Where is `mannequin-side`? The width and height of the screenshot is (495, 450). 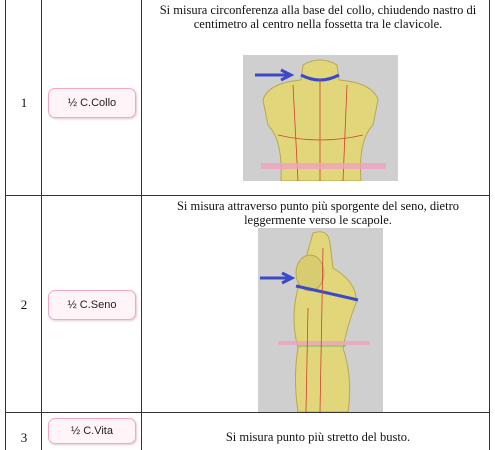 mannequin-side is located at coordinates (320, 320).